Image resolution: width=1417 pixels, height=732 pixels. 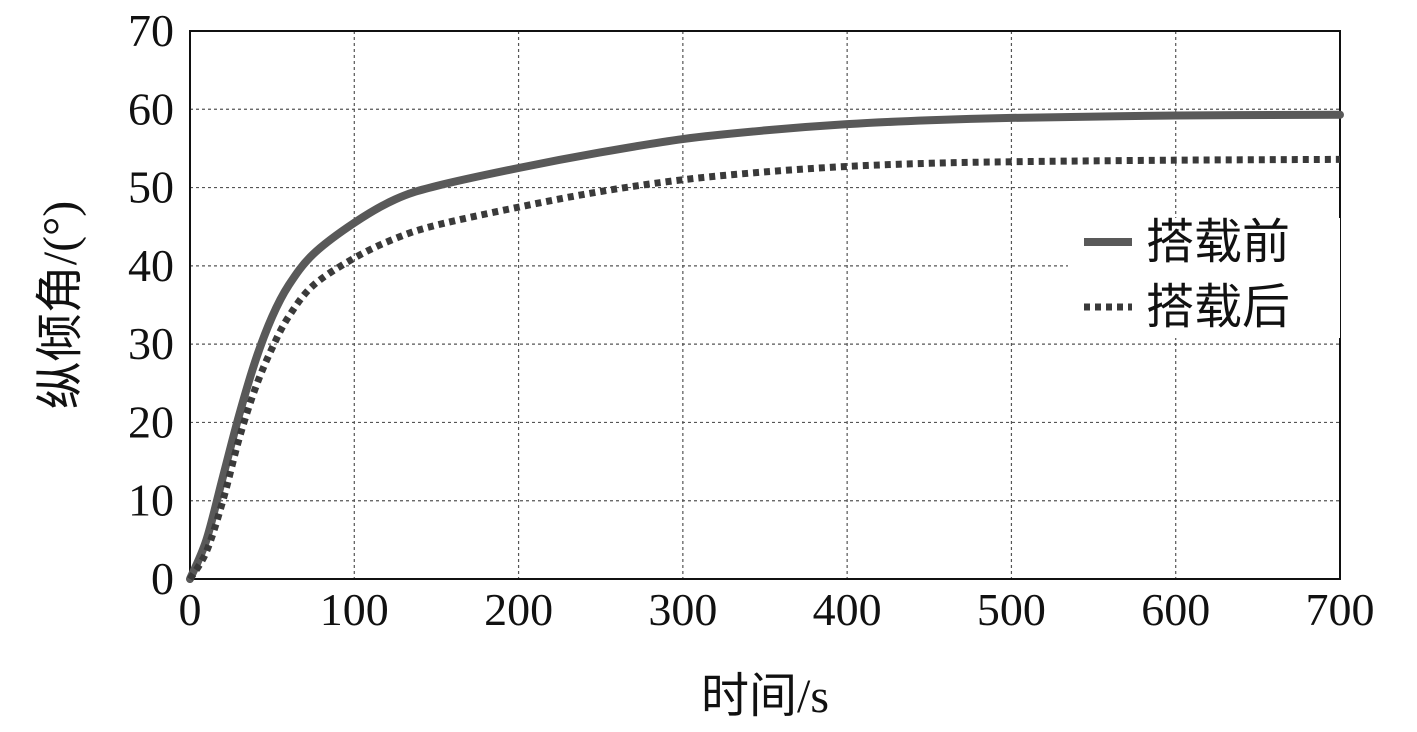 What do you see at coordinates (60, 305) in the screenshot?
I see `y-axis-label: 纵倾角/(°)` at bounding box center [60, 305].